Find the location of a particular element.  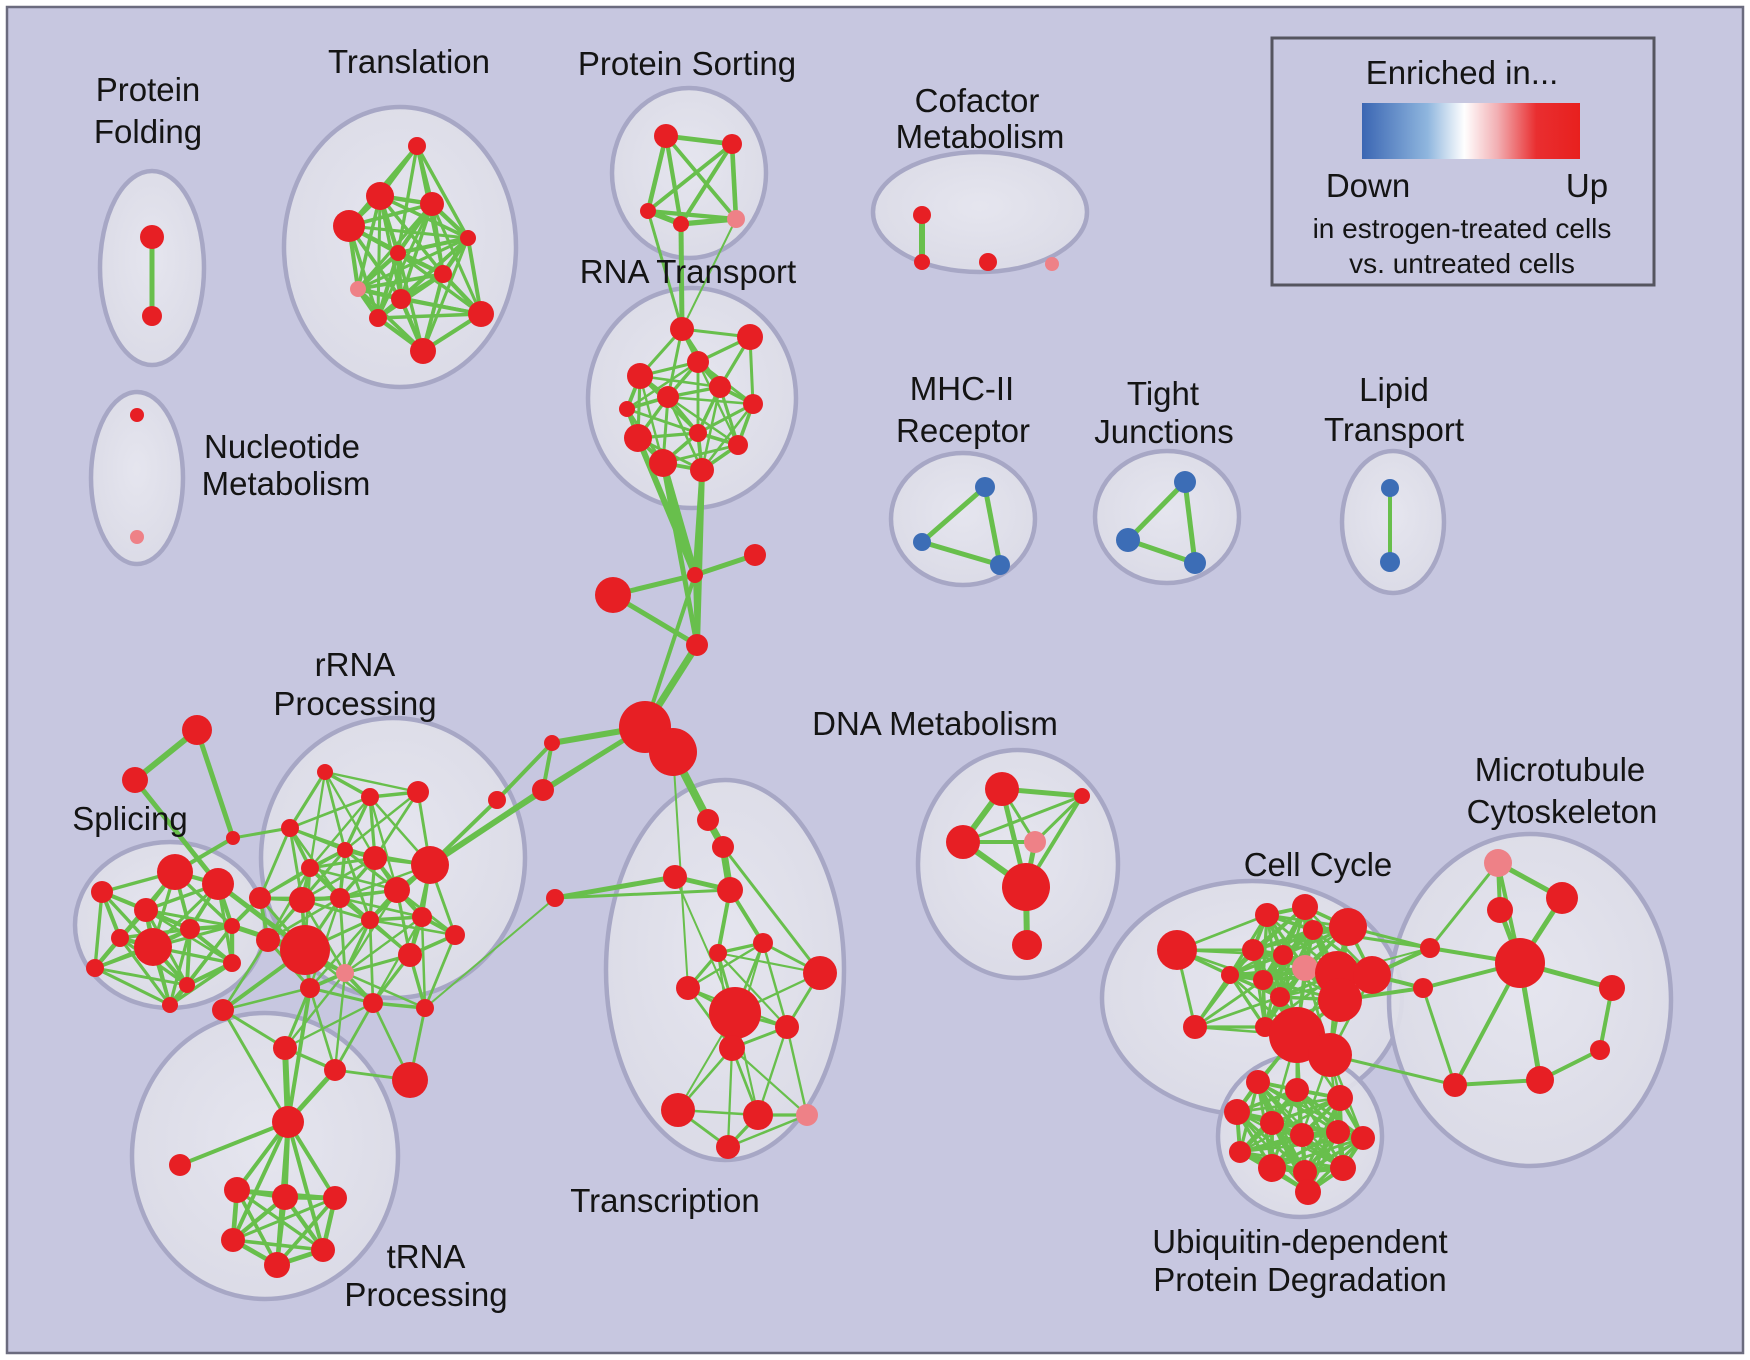

cluster-ellipse-protein-sorting is located at coordinates (689, 173).